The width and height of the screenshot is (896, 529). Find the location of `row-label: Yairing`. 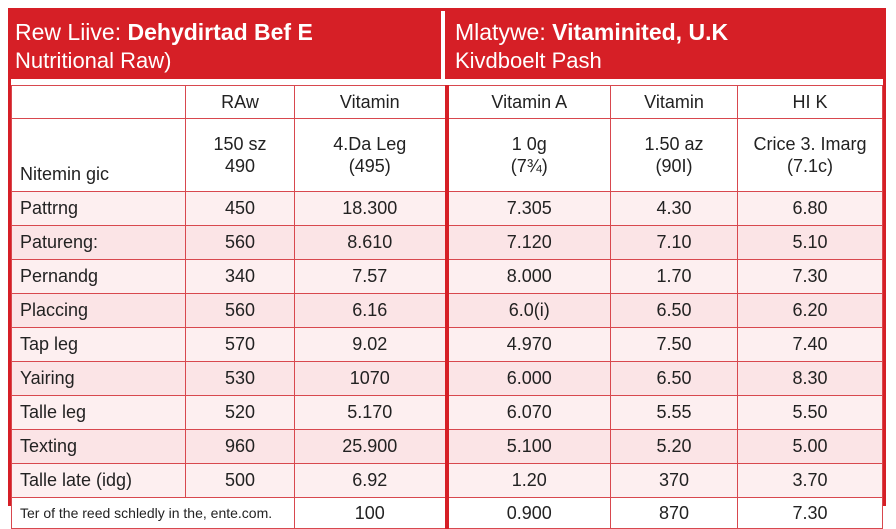

row-label: Yairing is located at coordinates (98, 378).